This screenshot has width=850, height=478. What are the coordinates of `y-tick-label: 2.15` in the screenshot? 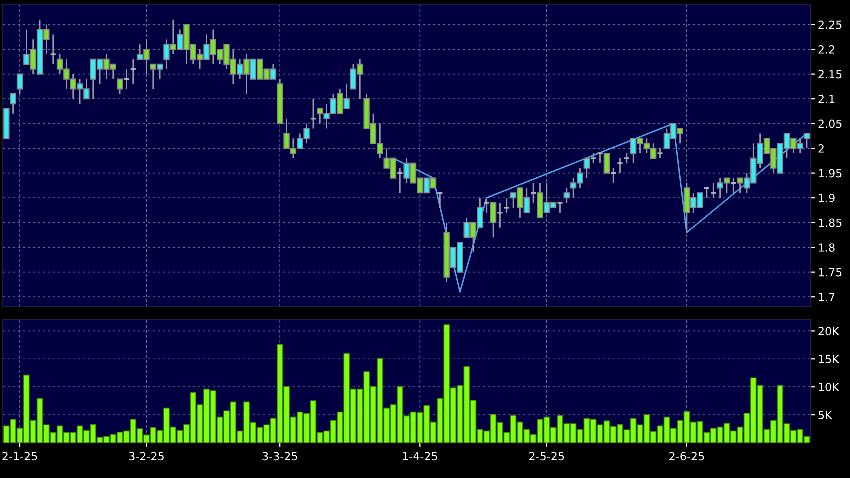 It's located at (830, 74).